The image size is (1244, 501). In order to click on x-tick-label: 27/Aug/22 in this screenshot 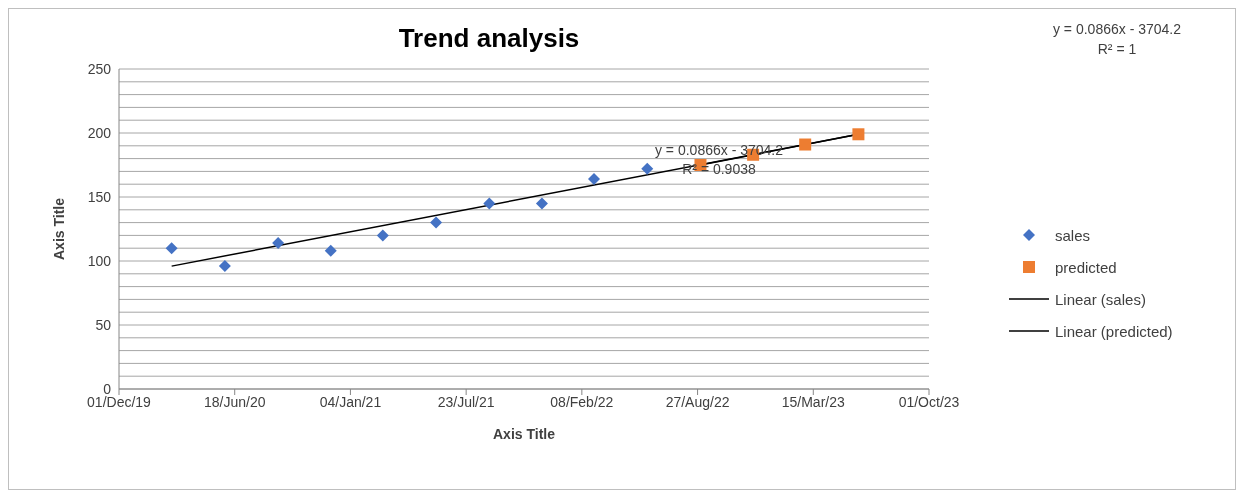, I will do `click(697, 401)`.